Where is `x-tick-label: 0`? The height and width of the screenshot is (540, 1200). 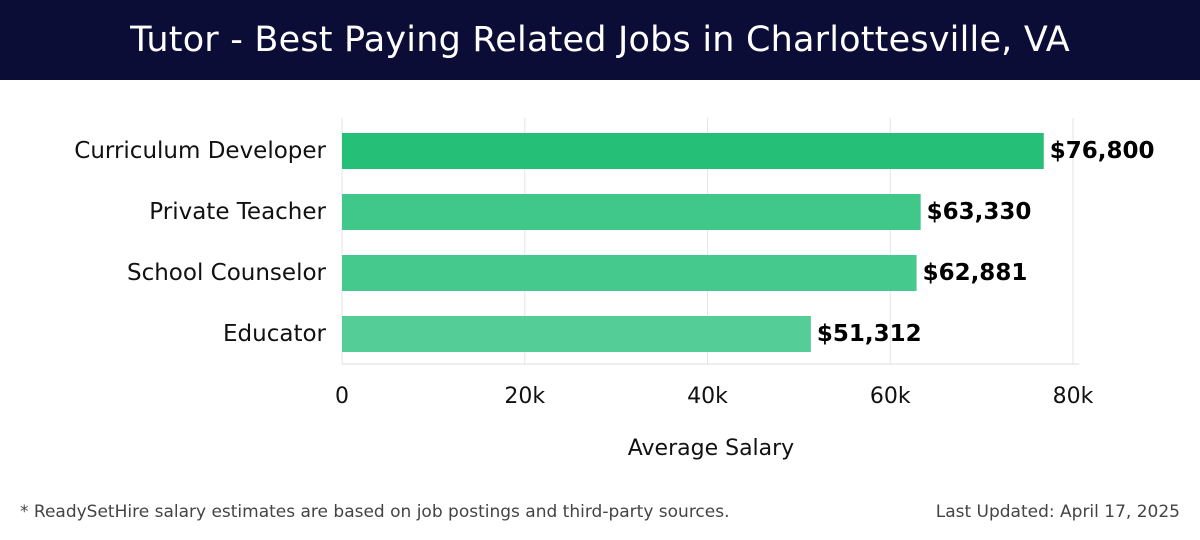 x-tick-label: 0 is located at coordinates (342, 396).